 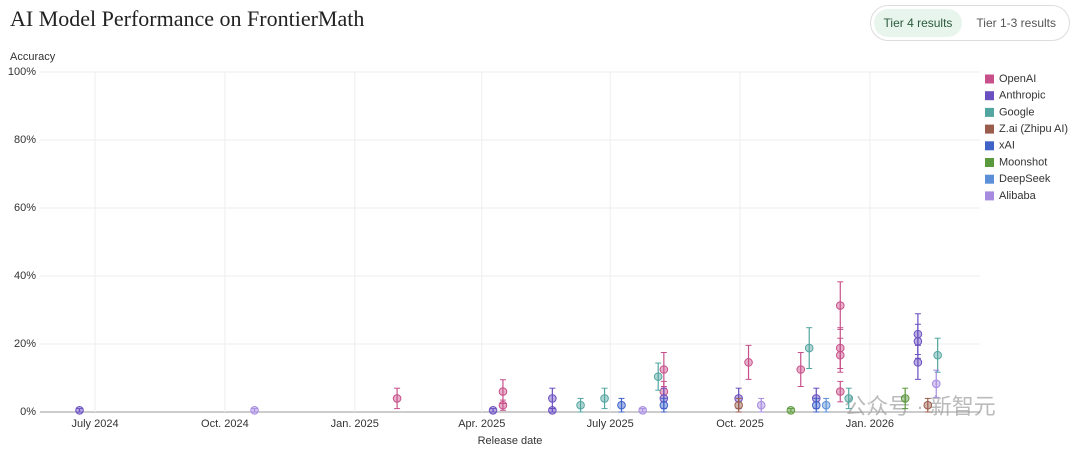 I want to click on legend-label: Anthropic, so click(x=1022, y=96).